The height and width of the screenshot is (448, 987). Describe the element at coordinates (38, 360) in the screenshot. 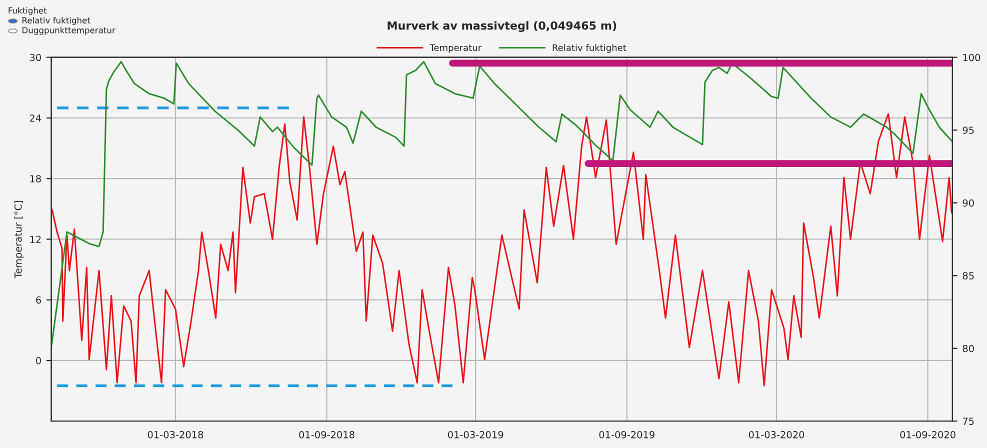

I see `y-tick-label: 0` at that location.